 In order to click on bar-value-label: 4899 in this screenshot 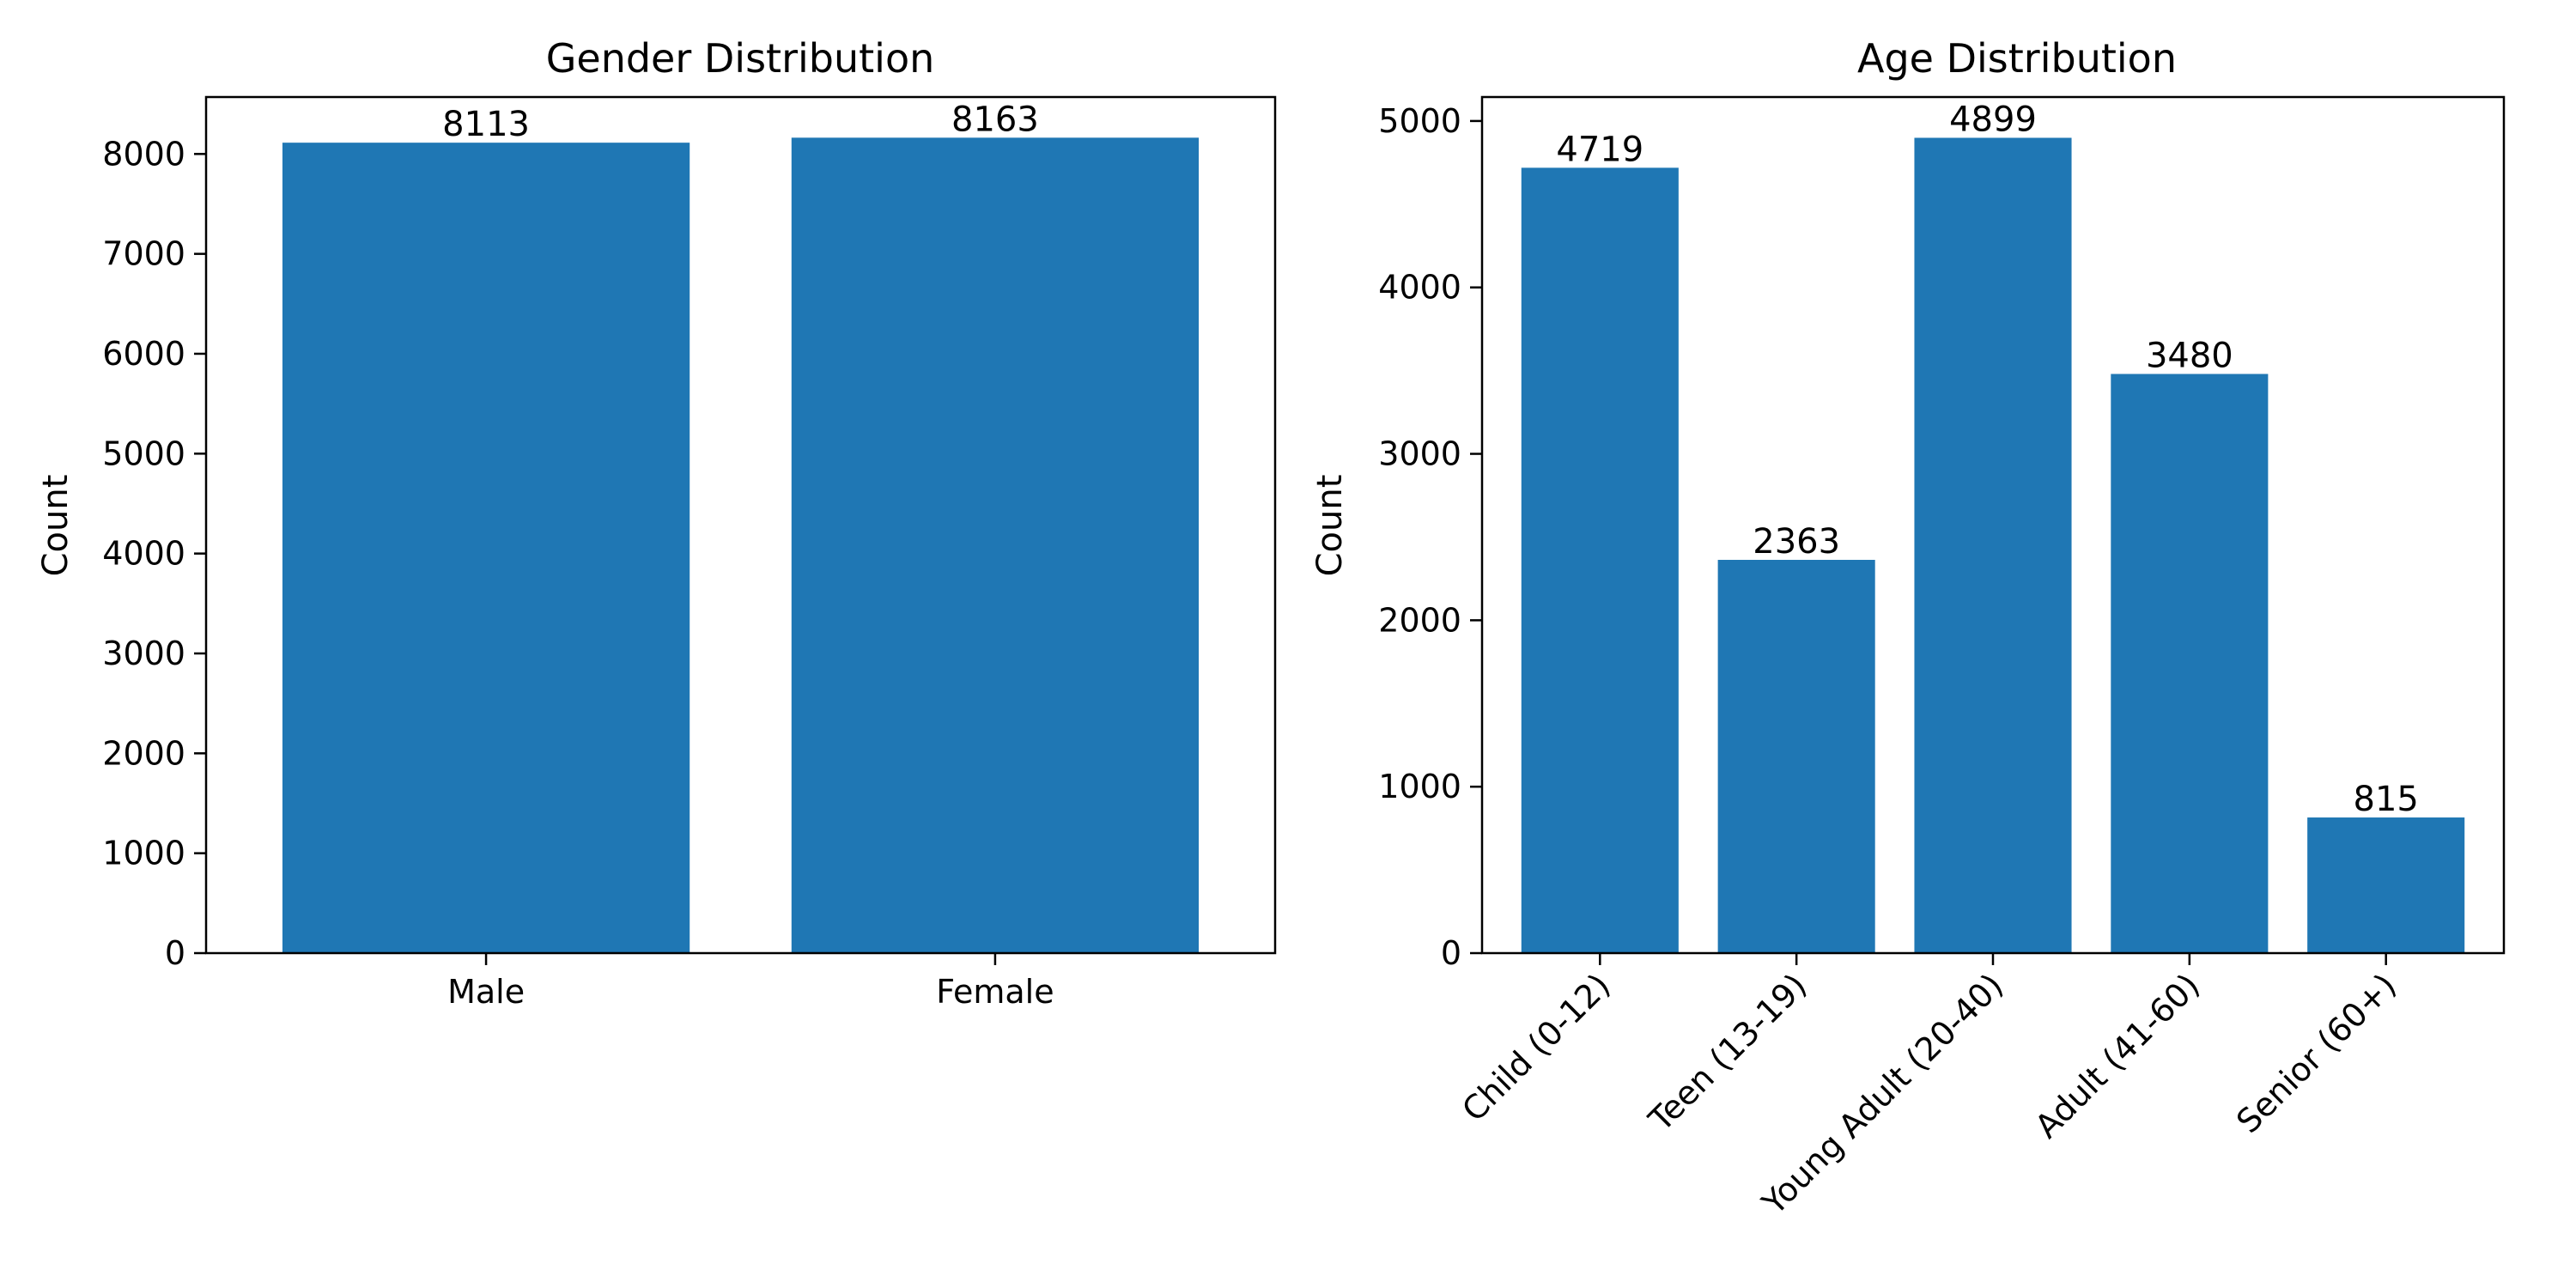, I will do `click(1993, 119)`.